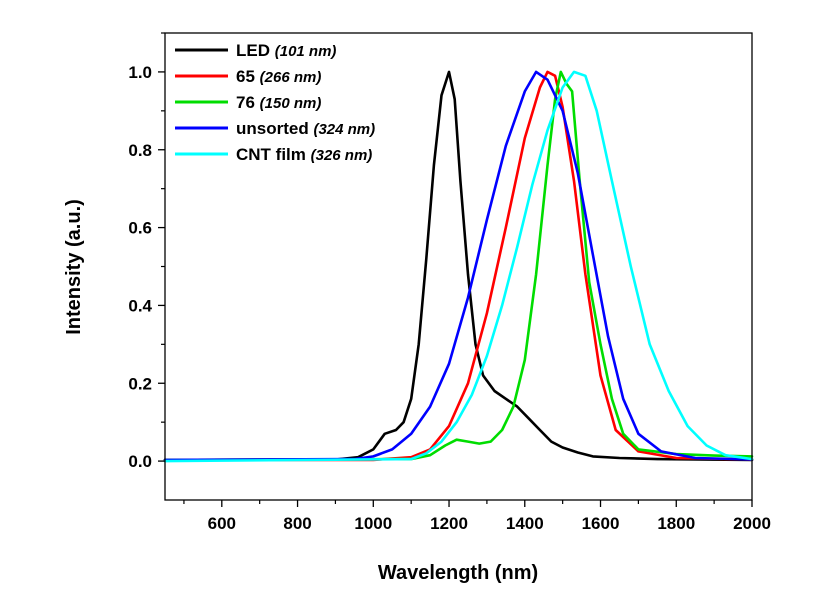 Image resolution: width=831 pixels, height=600 pixels. Describe the element at coordinates (291, 103) in the screenshot. I see `legend-note-2: (150 nm)` at that location.